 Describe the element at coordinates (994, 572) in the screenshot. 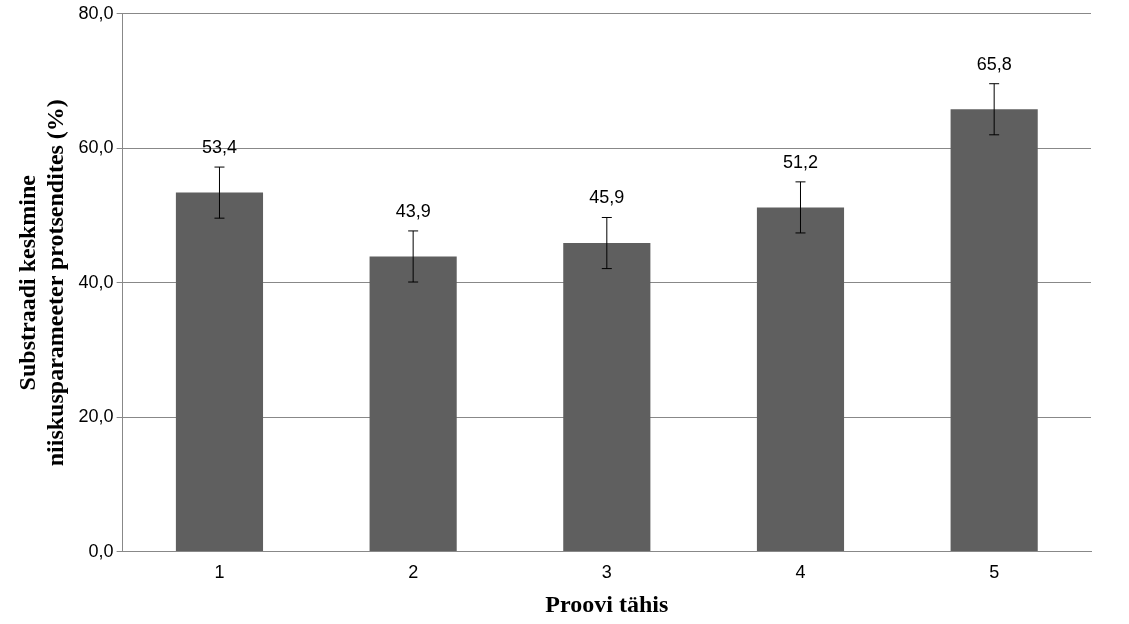

I see `x-tick-label: 5` at that location.